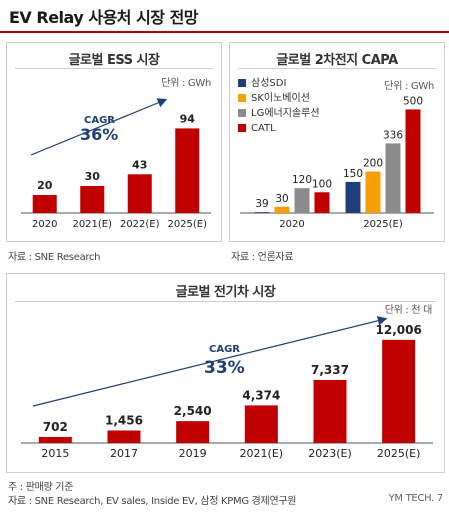 The image size is (449, 513). I want to click on ev-cagr-label: CAGR, so click(224, 349).